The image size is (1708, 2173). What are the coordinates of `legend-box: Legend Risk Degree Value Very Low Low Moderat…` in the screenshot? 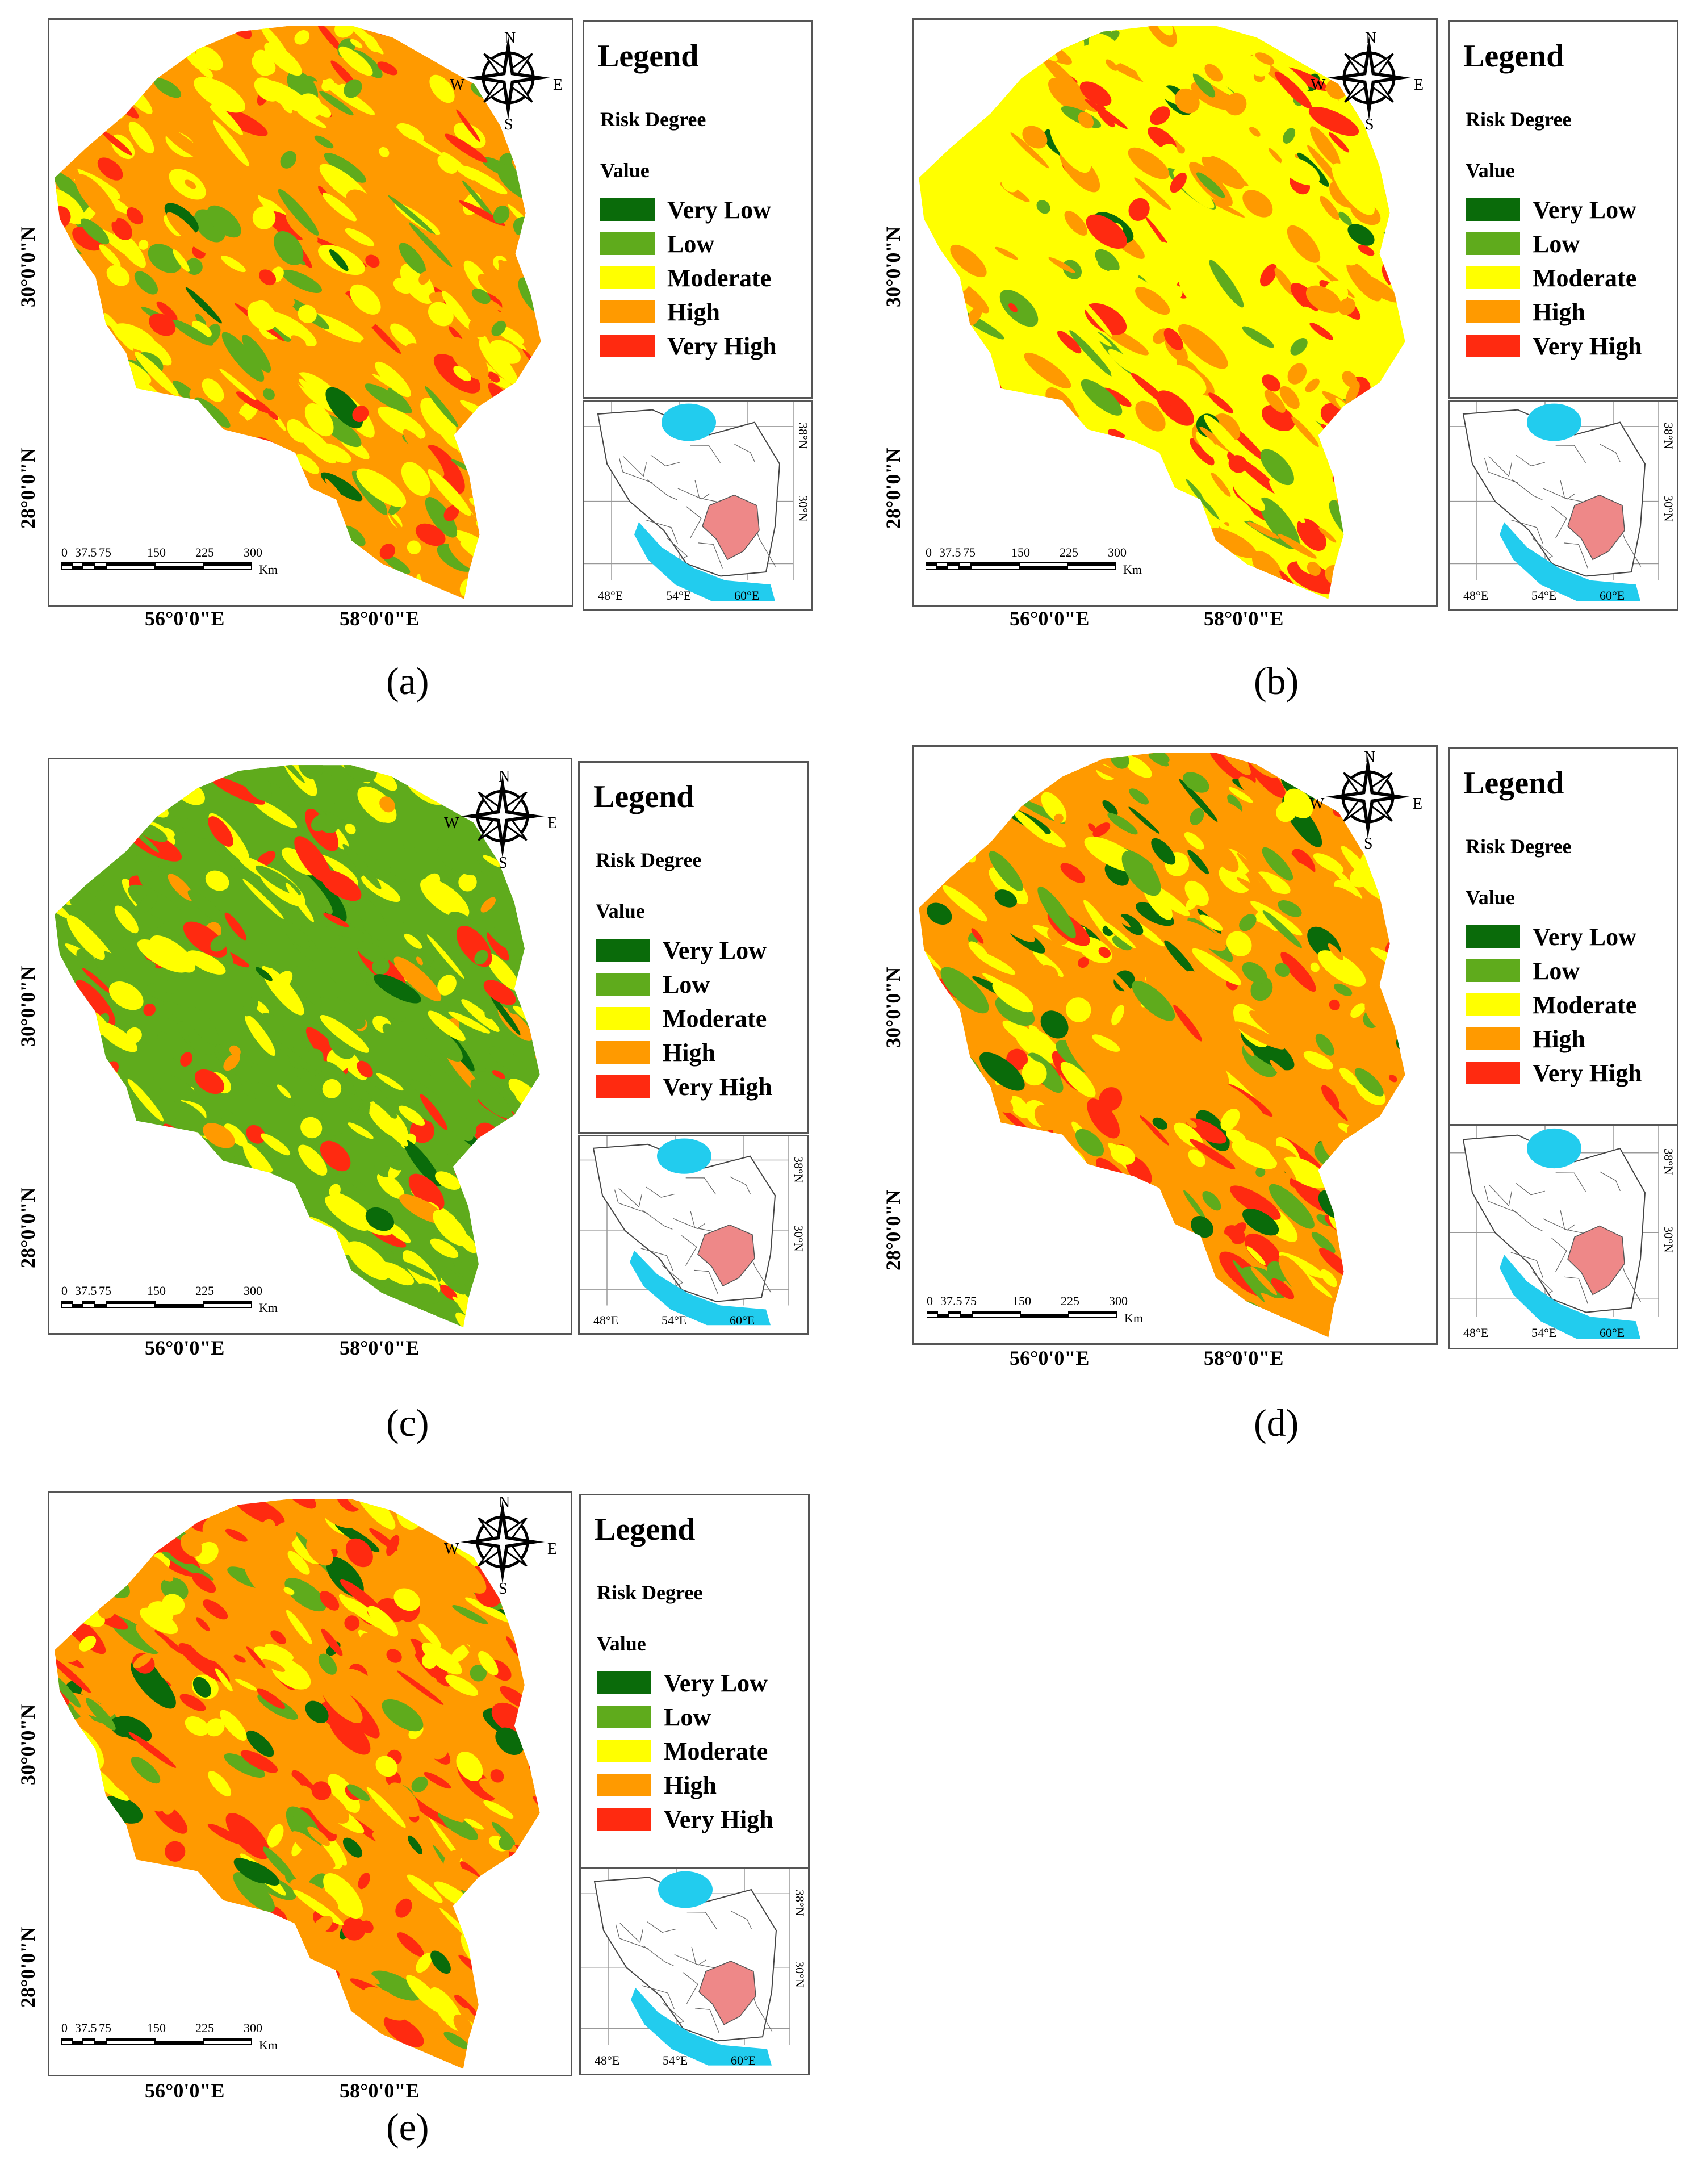 It's located at (698, 209).